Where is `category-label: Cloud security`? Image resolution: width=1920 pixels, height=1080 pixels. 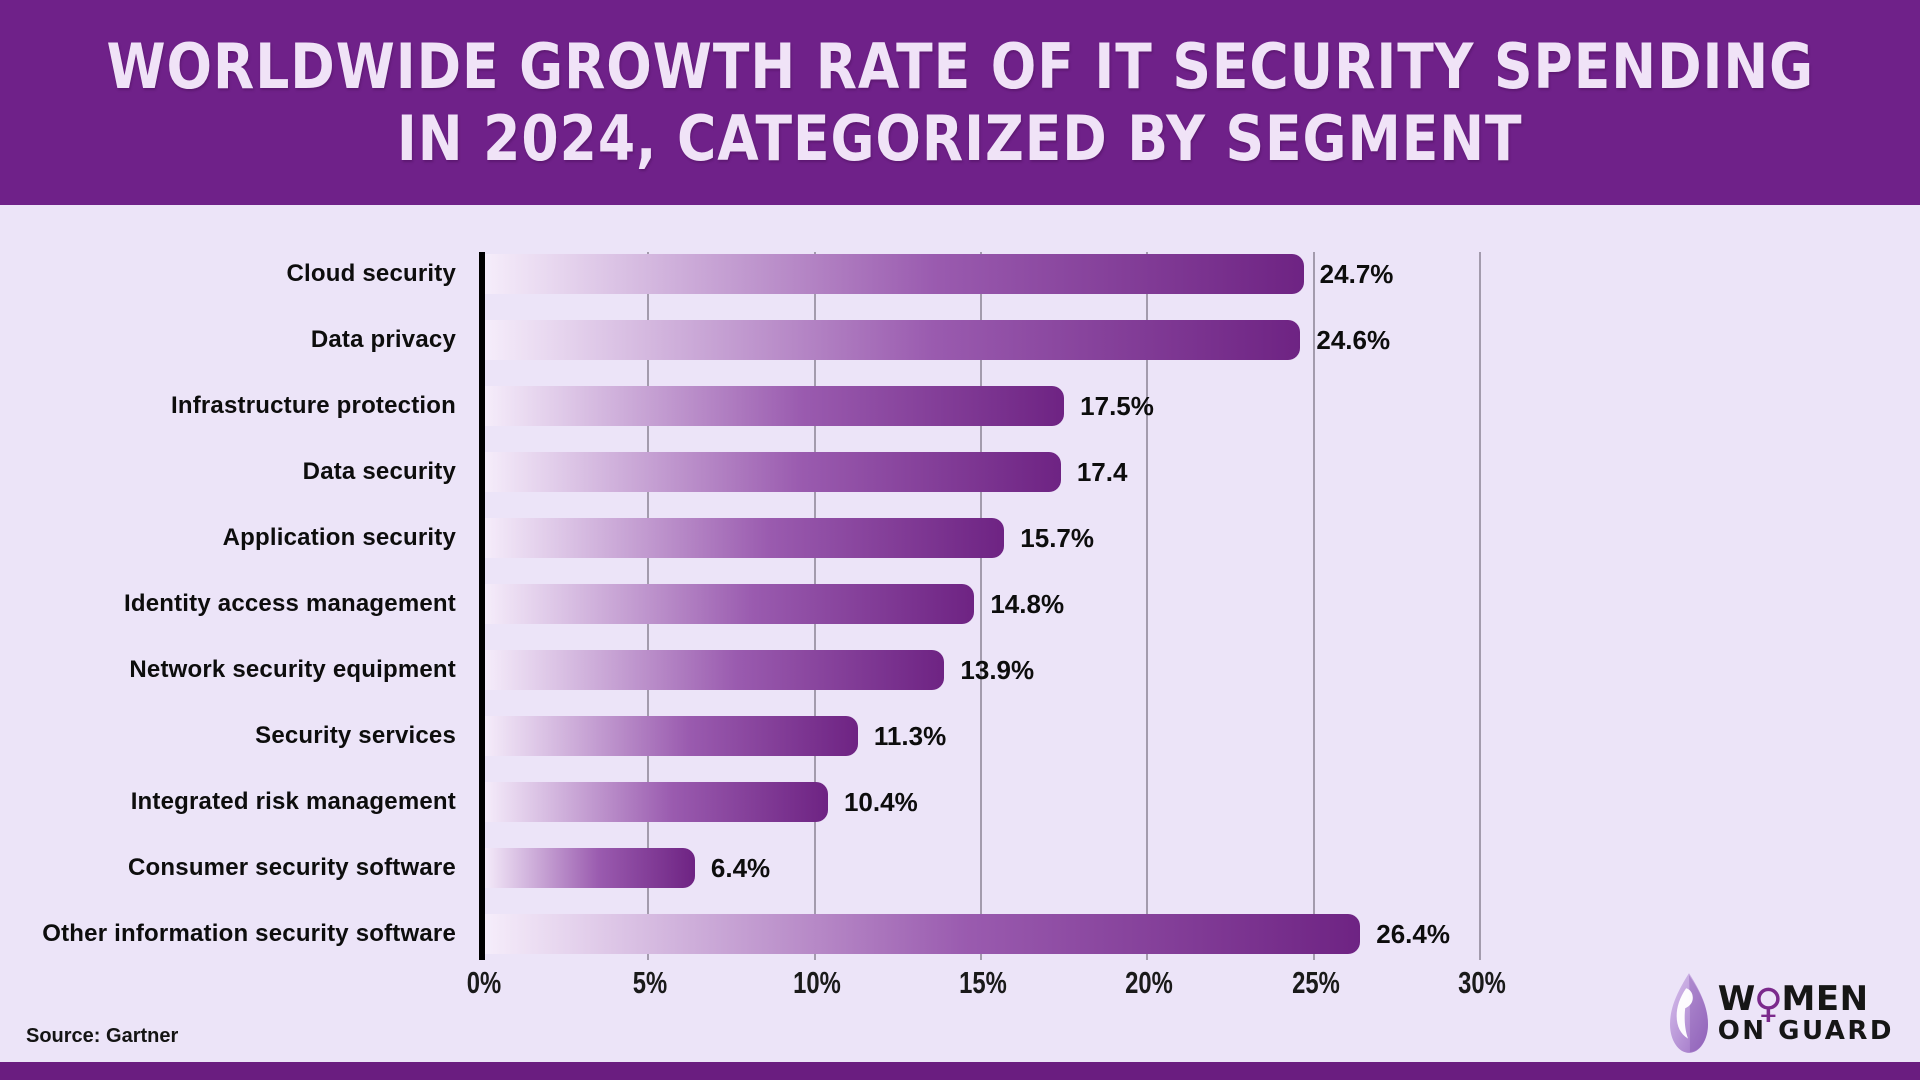 category-label: Cloud security is located at coordinates (371, 273).